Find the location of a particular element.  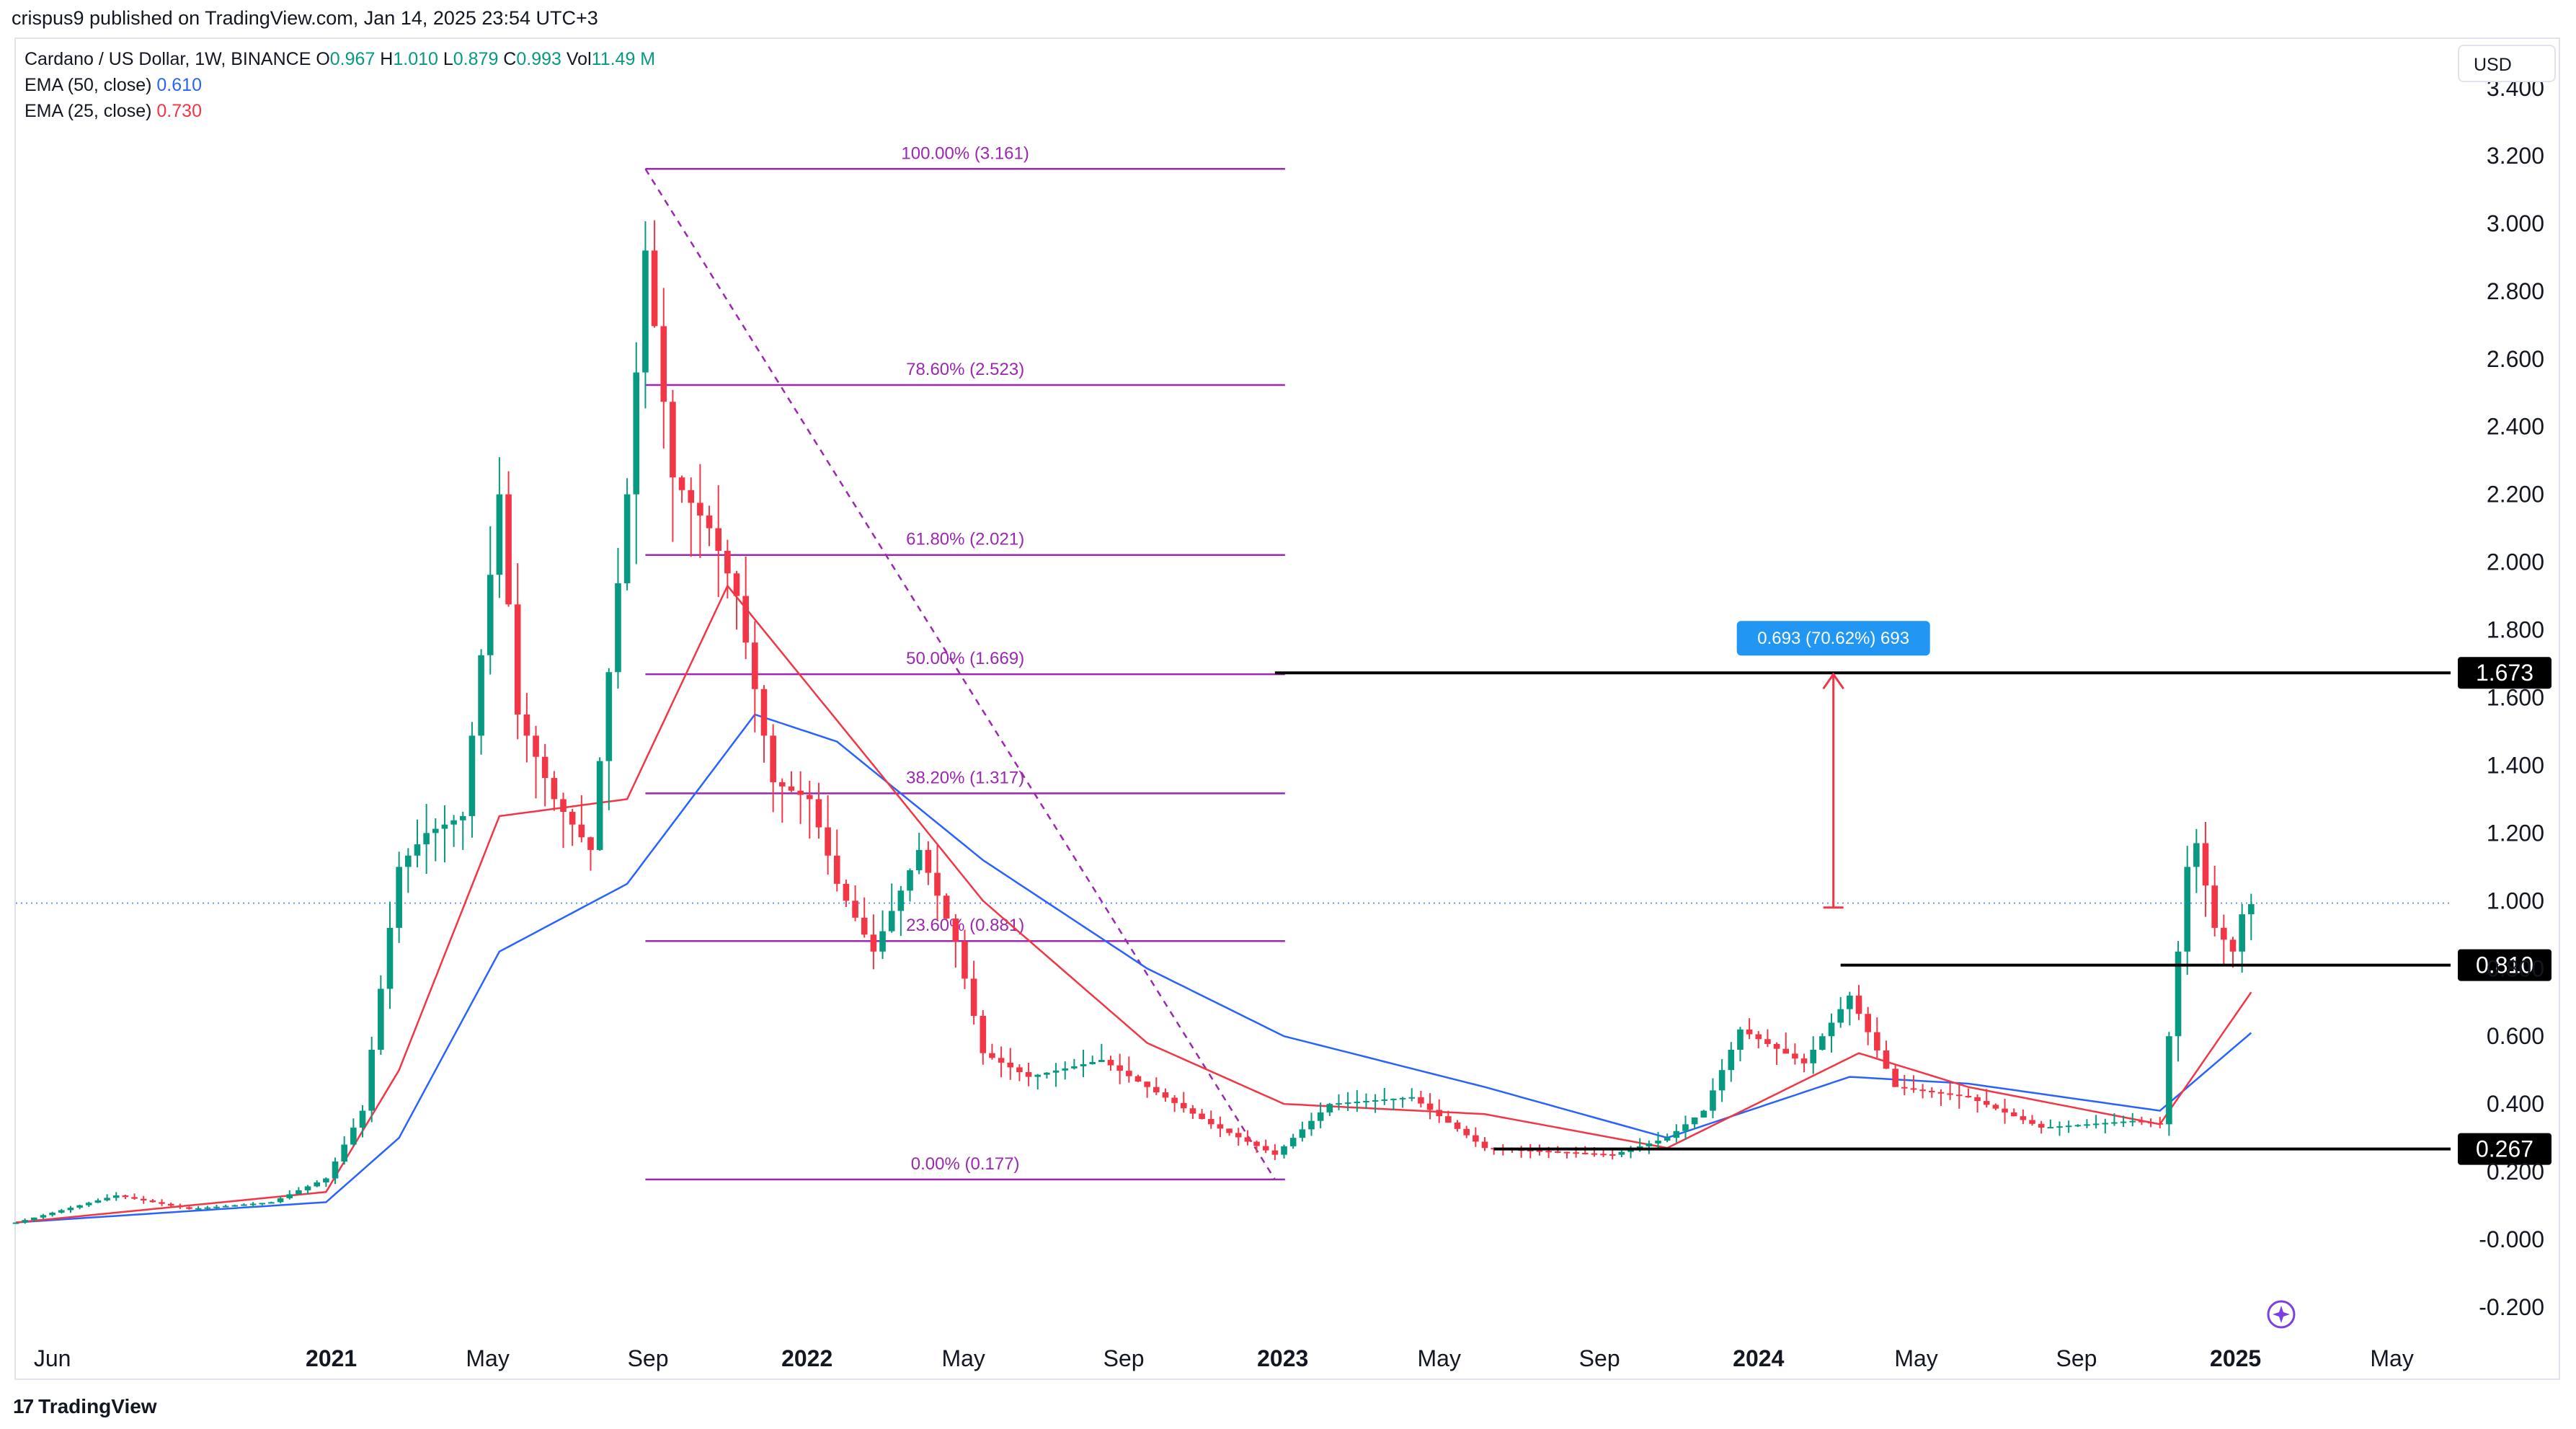

ema50-row: EMA (50, close) 0.610 is located at coordinates (340, 85).